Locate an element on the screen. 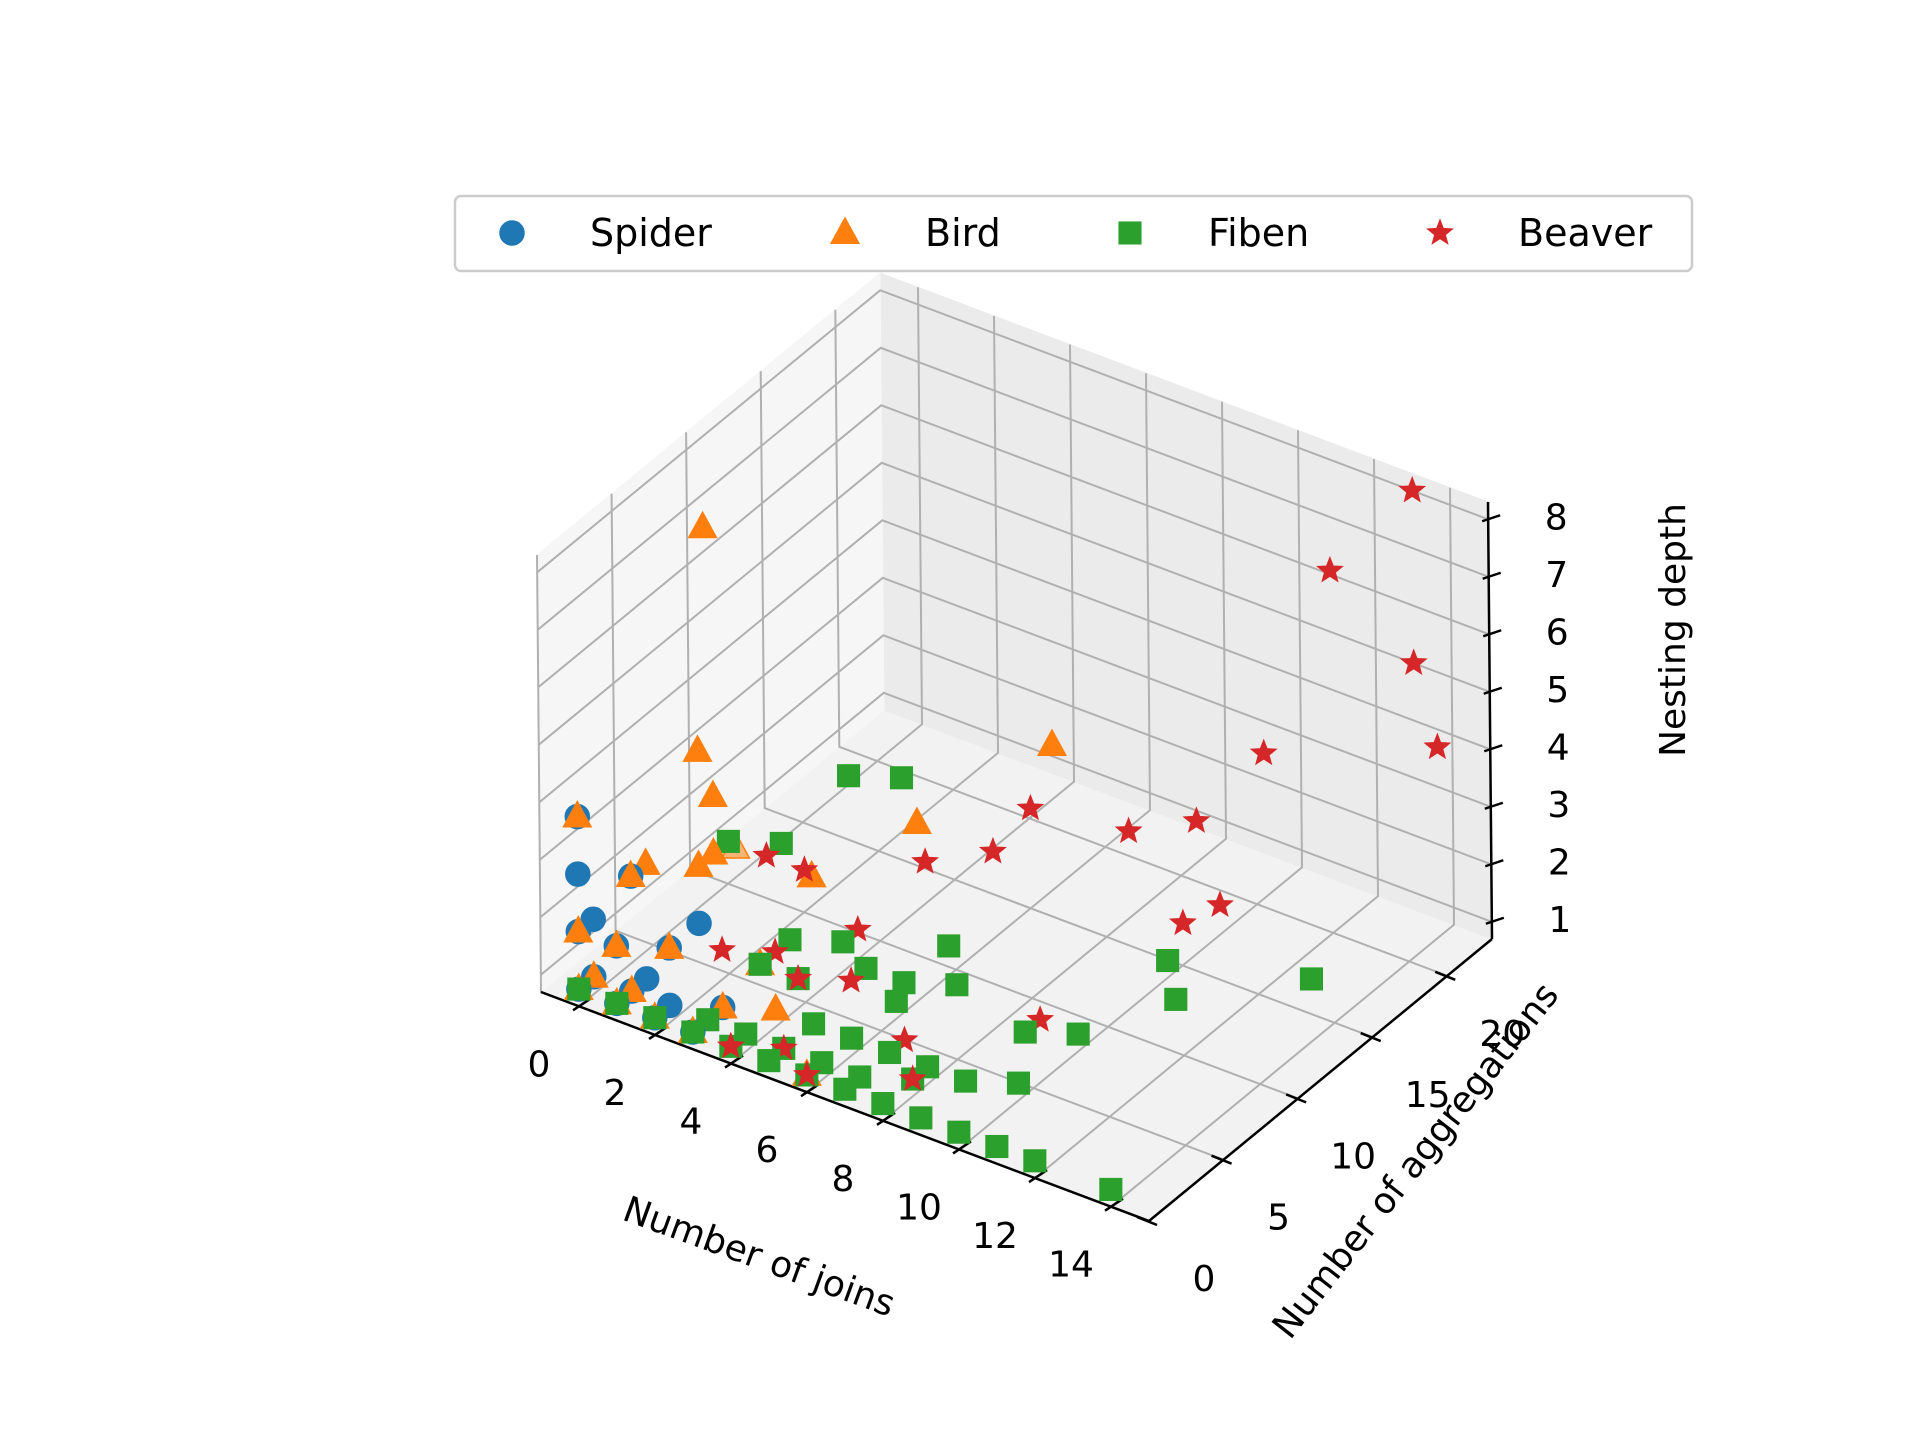 This screenshot has width=1920, height=1440. z-tick-label: 7 is located at coordinates (1556, 575).